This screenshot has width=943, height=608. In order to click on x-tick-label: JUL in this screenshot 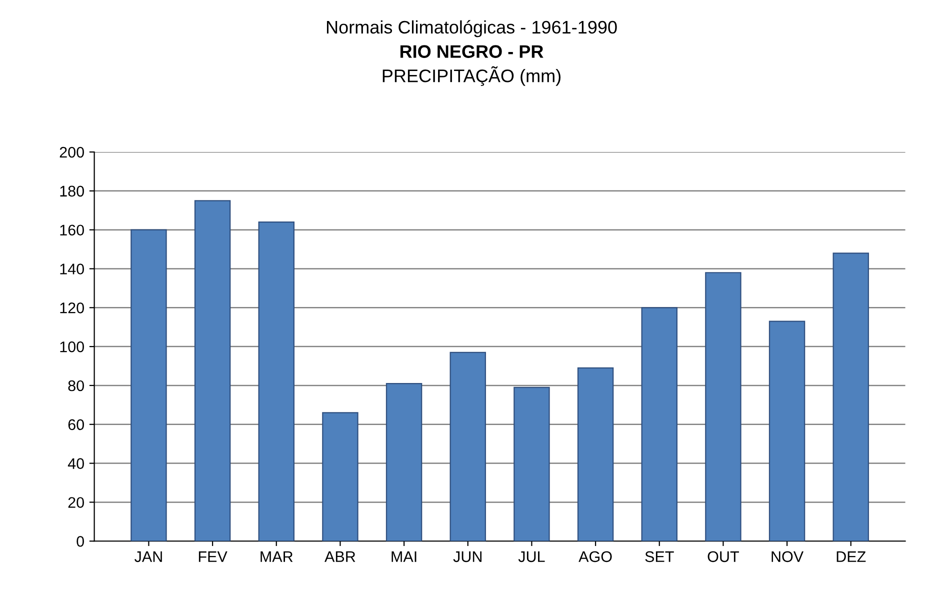, I will do `click(531, 556)`.